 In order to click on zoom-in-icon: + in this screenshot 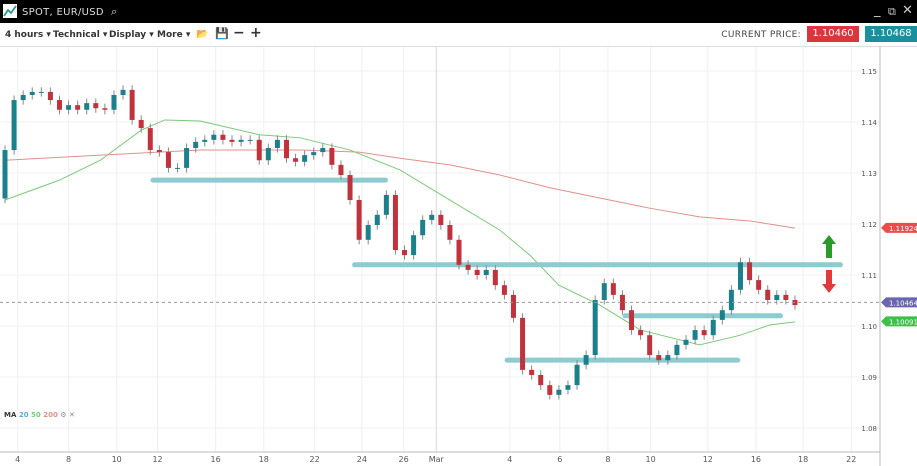, I will do `click(256, 33)`.